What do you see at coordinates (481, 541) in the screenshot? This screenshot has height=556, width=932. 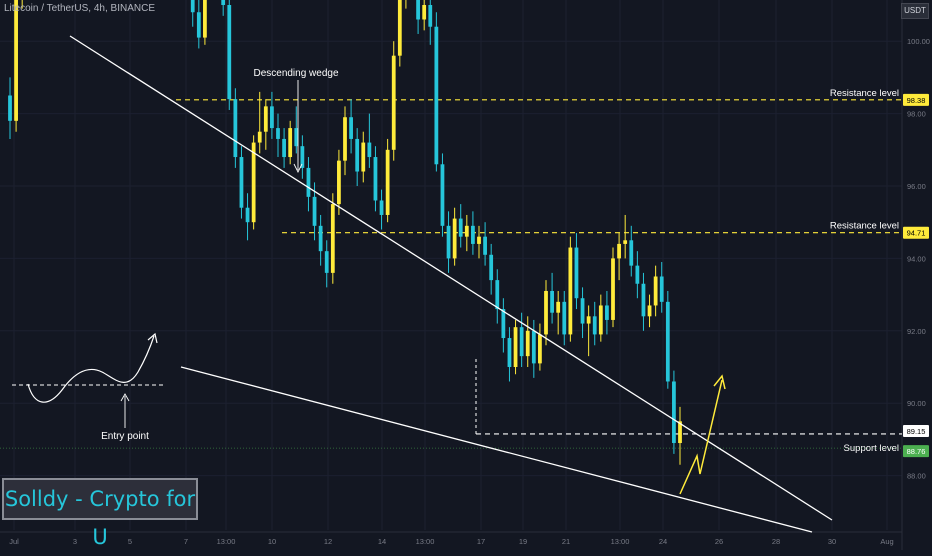 I see `x-tick-label: 17` at bounding box center [481, 541].